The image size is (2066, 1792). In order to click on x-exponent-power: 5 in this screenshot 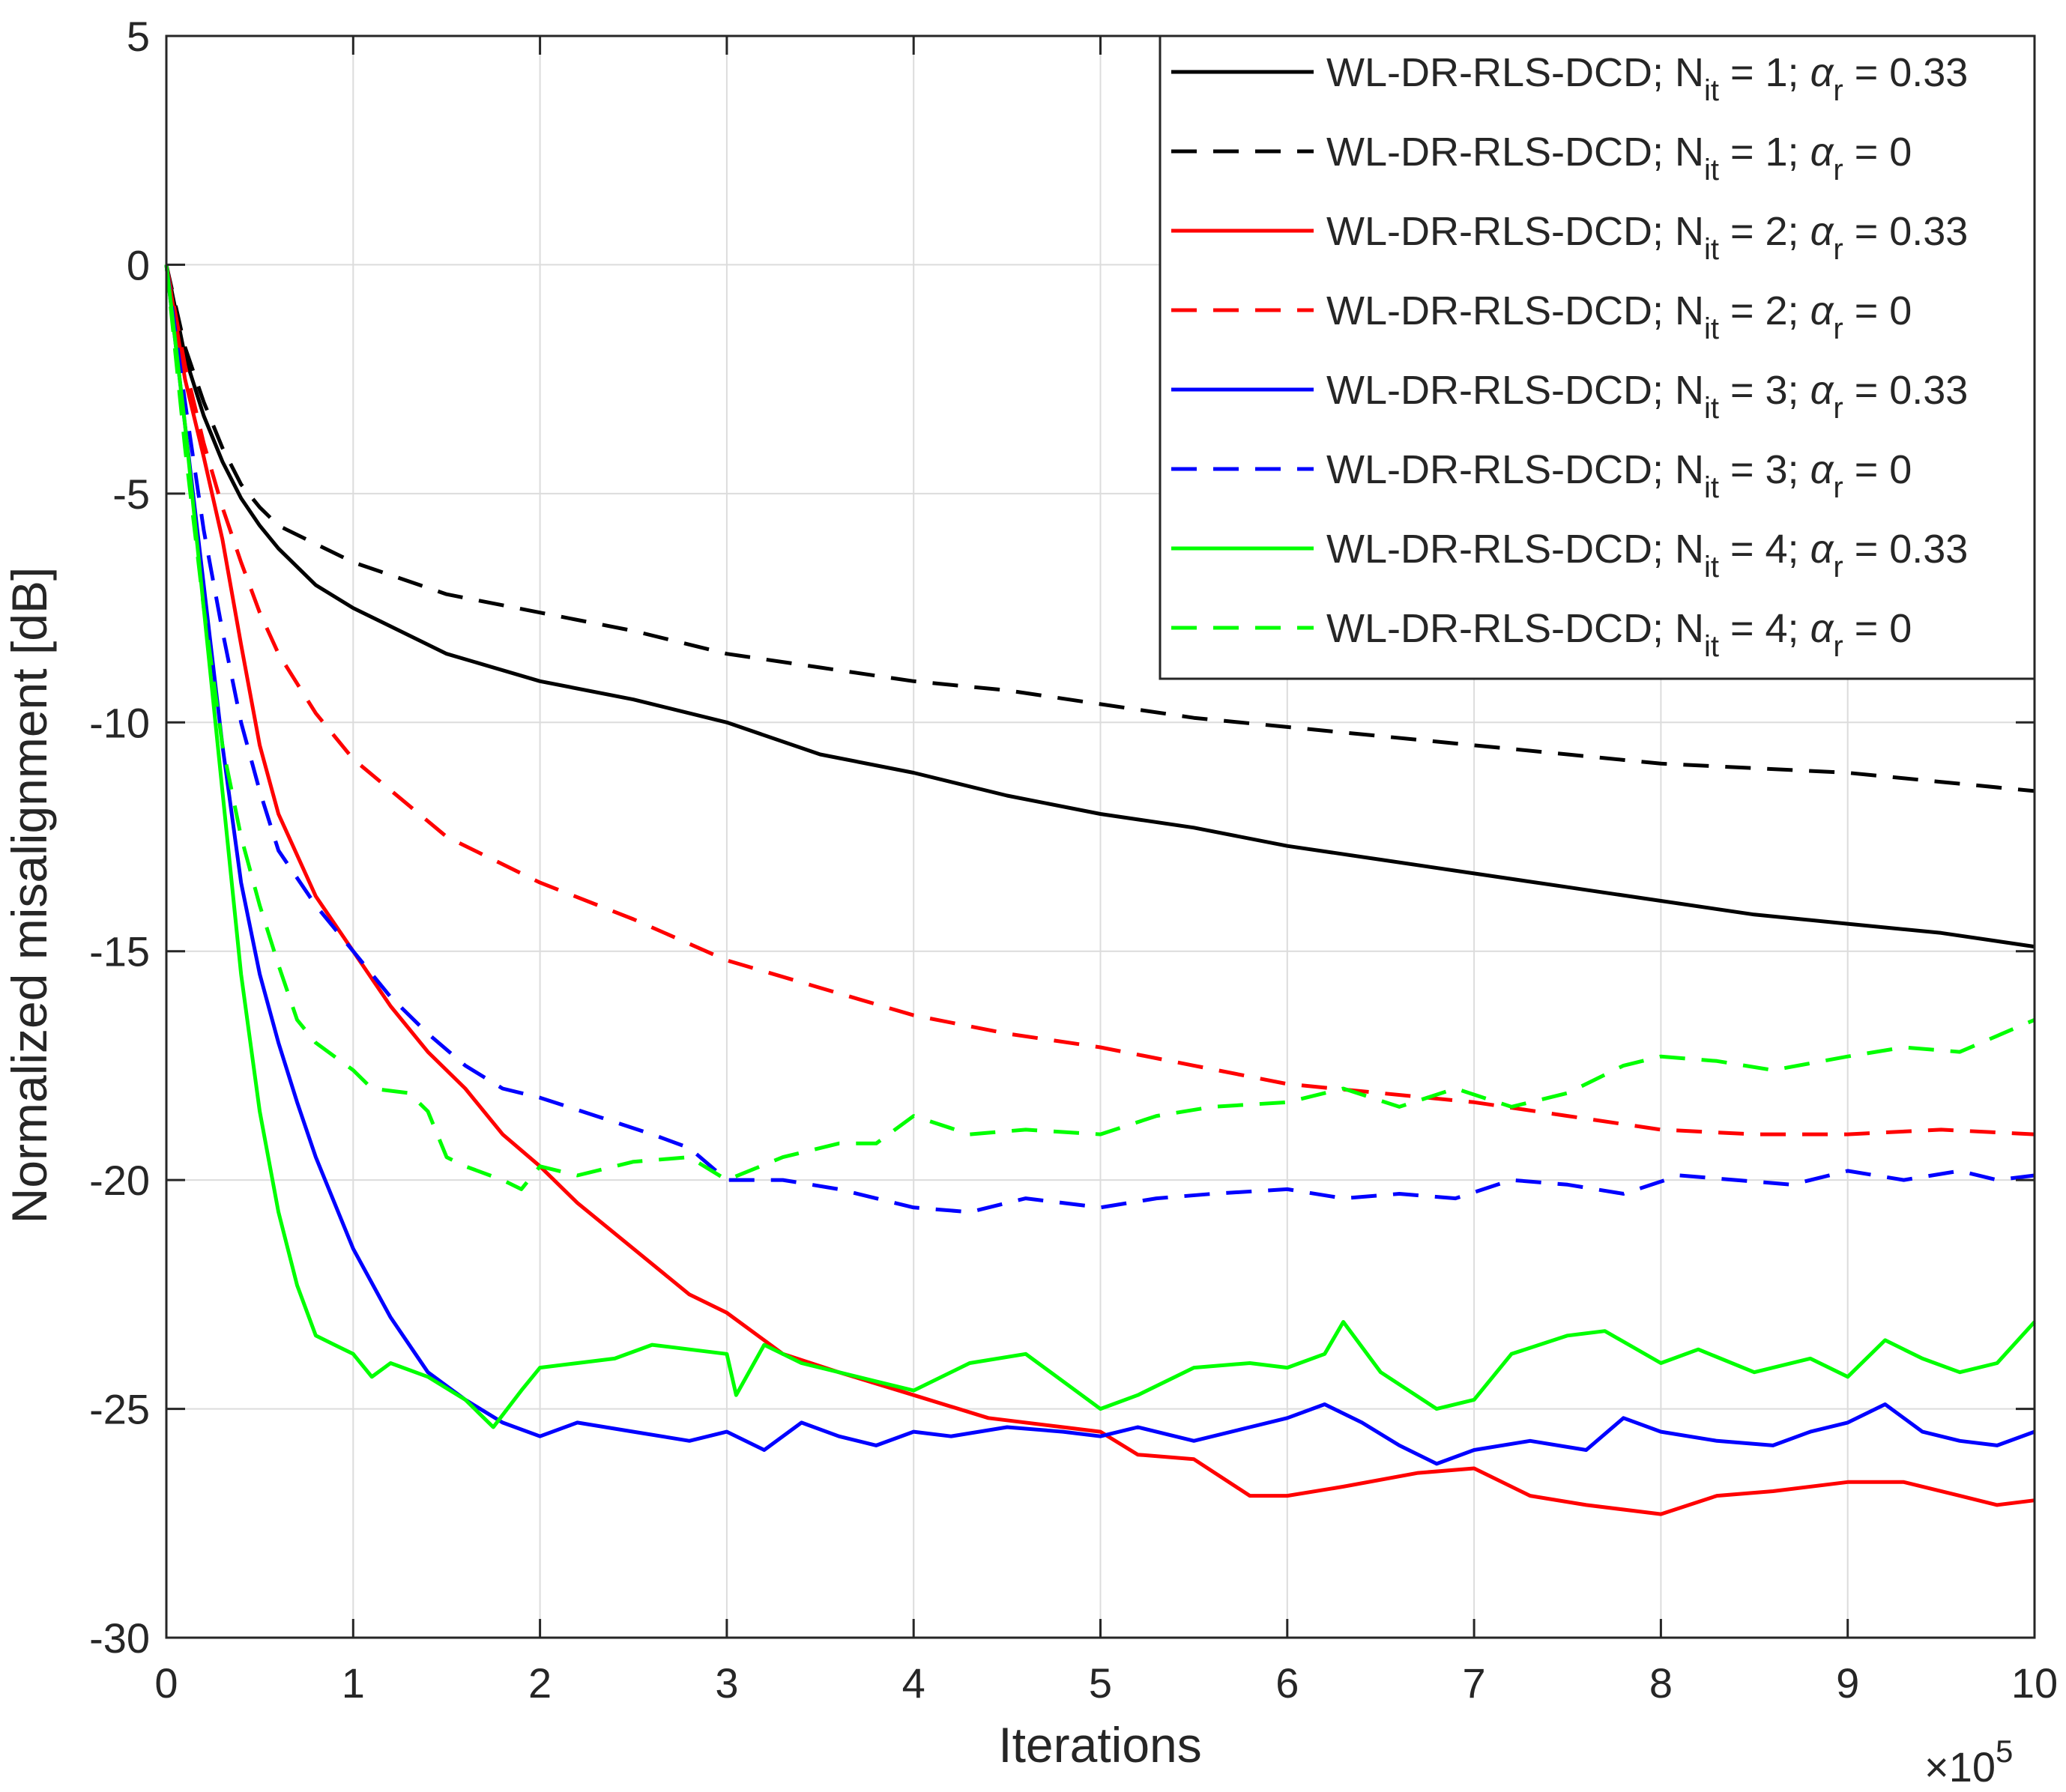, I will do `click(2004, 1751)`.